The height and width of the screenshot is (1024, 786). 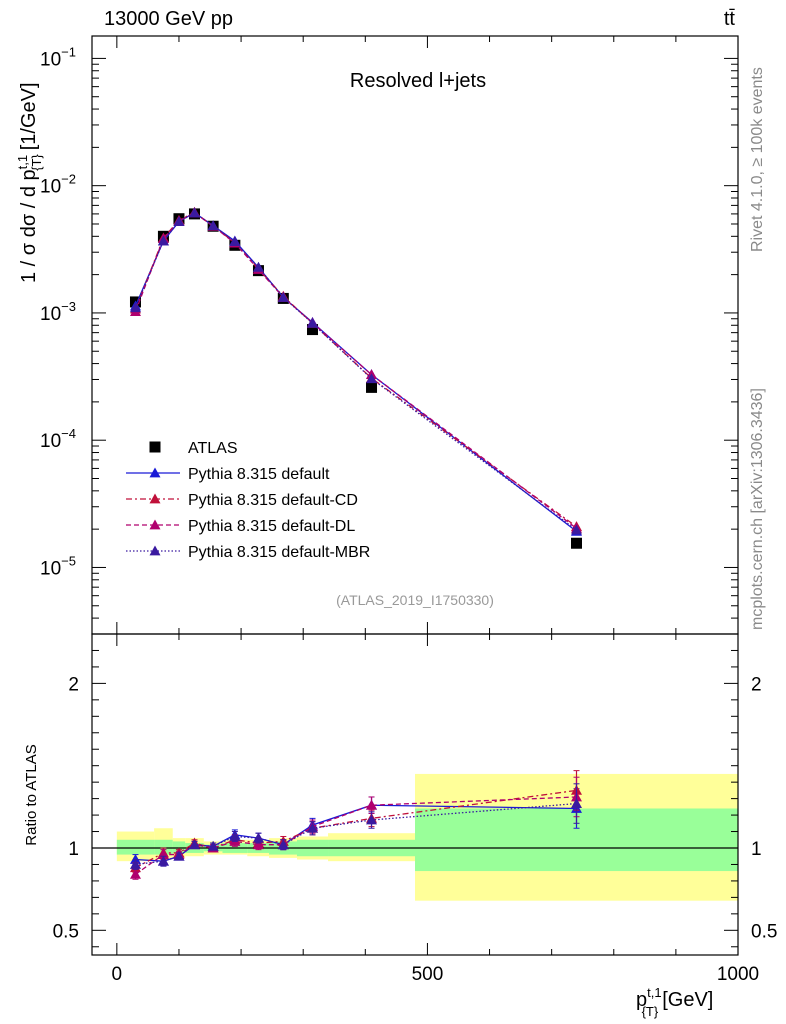 I want to click on series-line-ratio, so click(x=356, y=835).